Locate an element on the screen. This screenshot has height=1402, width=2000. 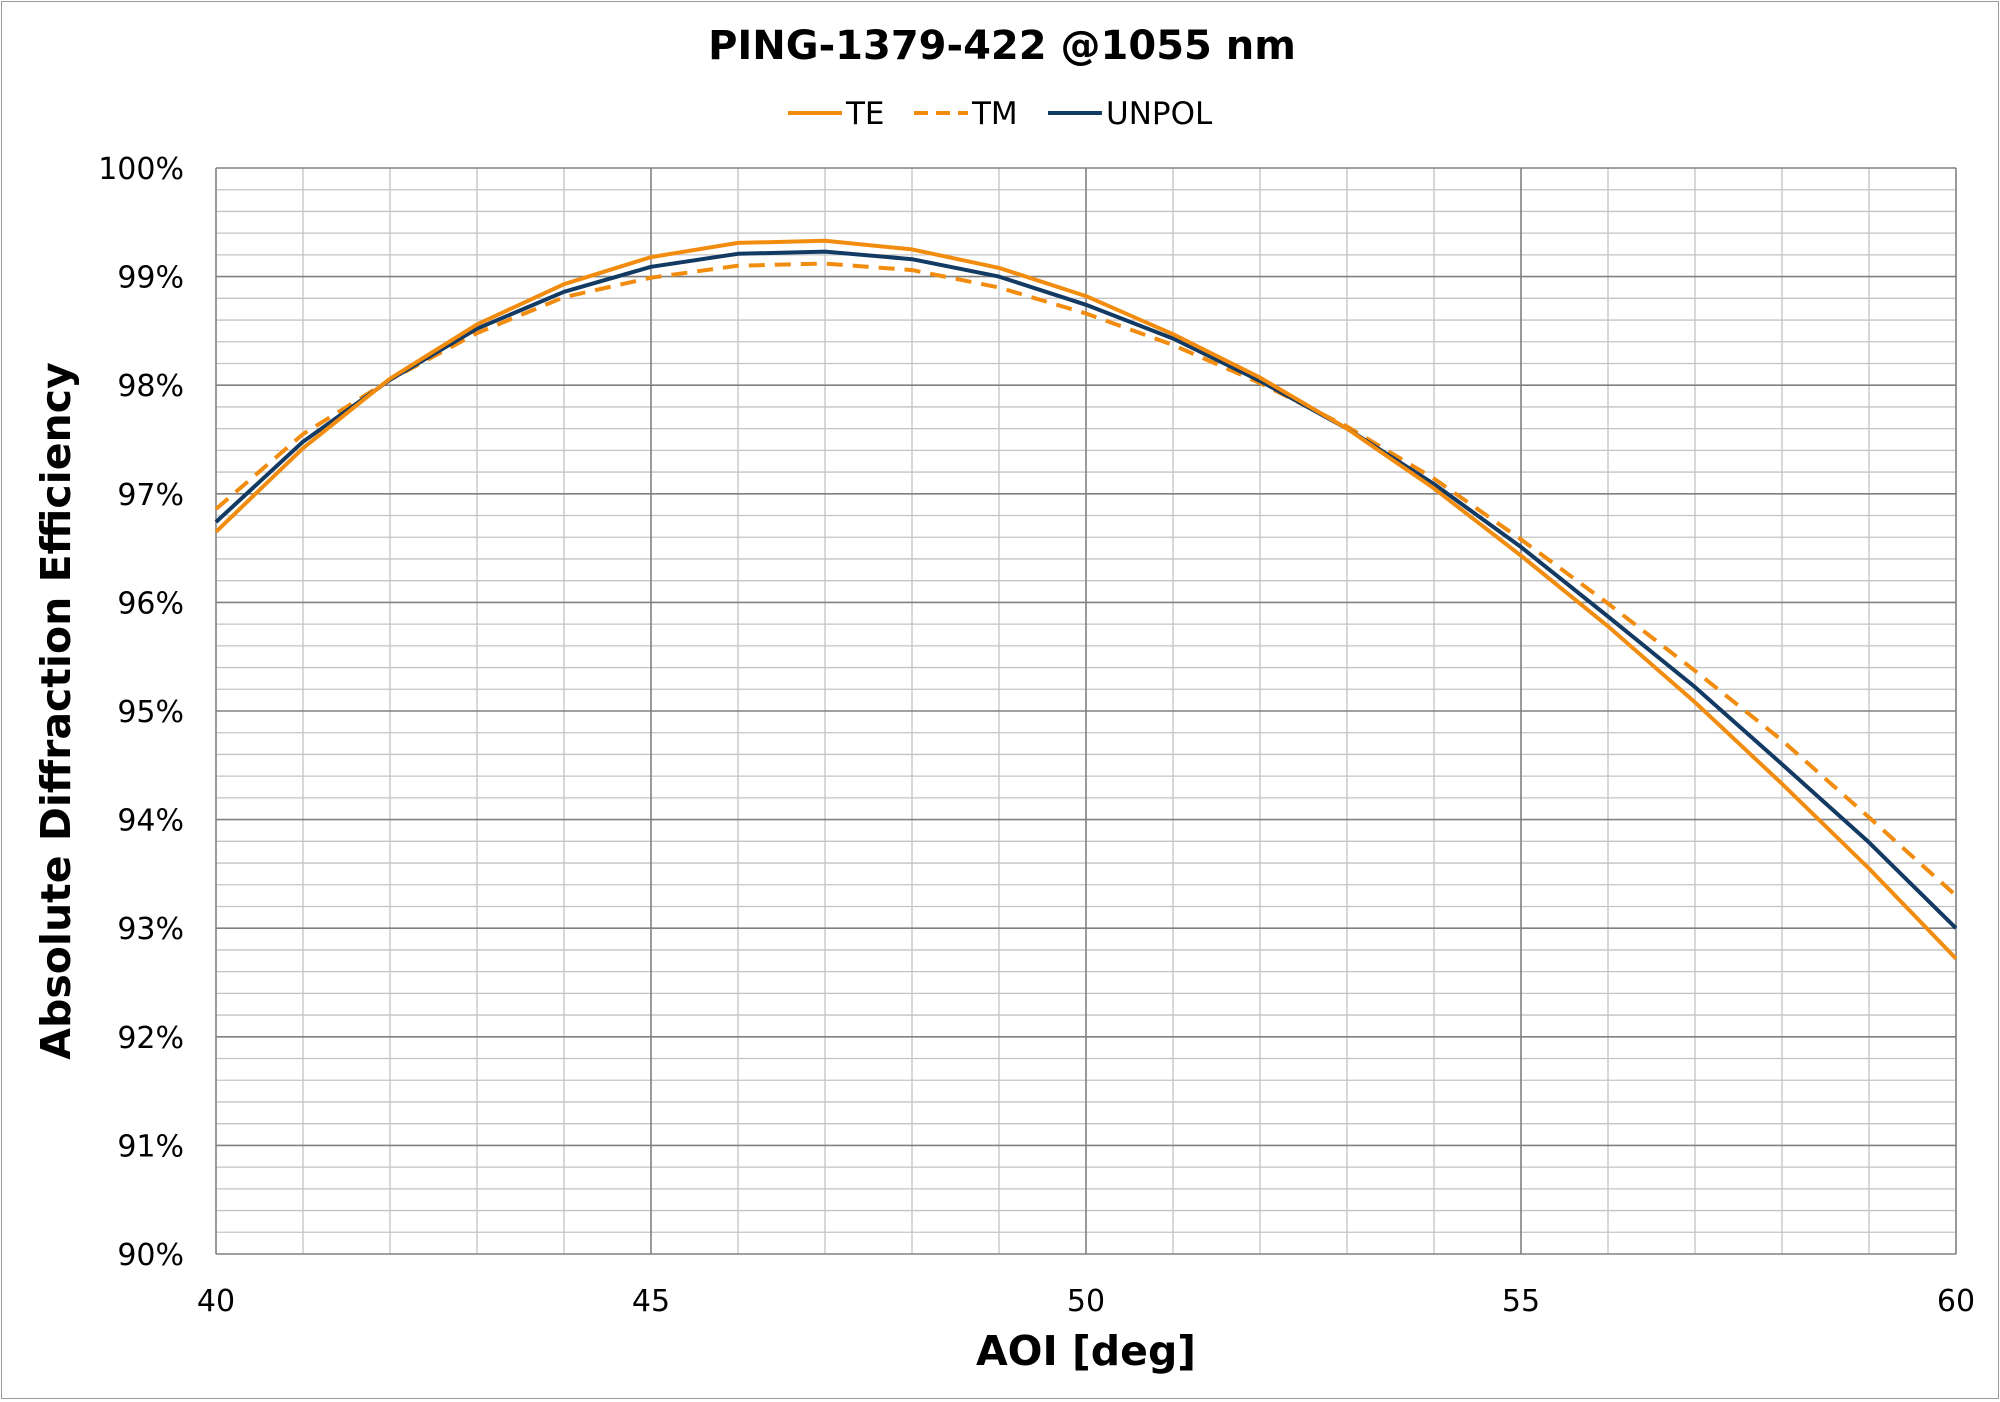
y-tick-label: 92% is located at coordinates (150, 1038).